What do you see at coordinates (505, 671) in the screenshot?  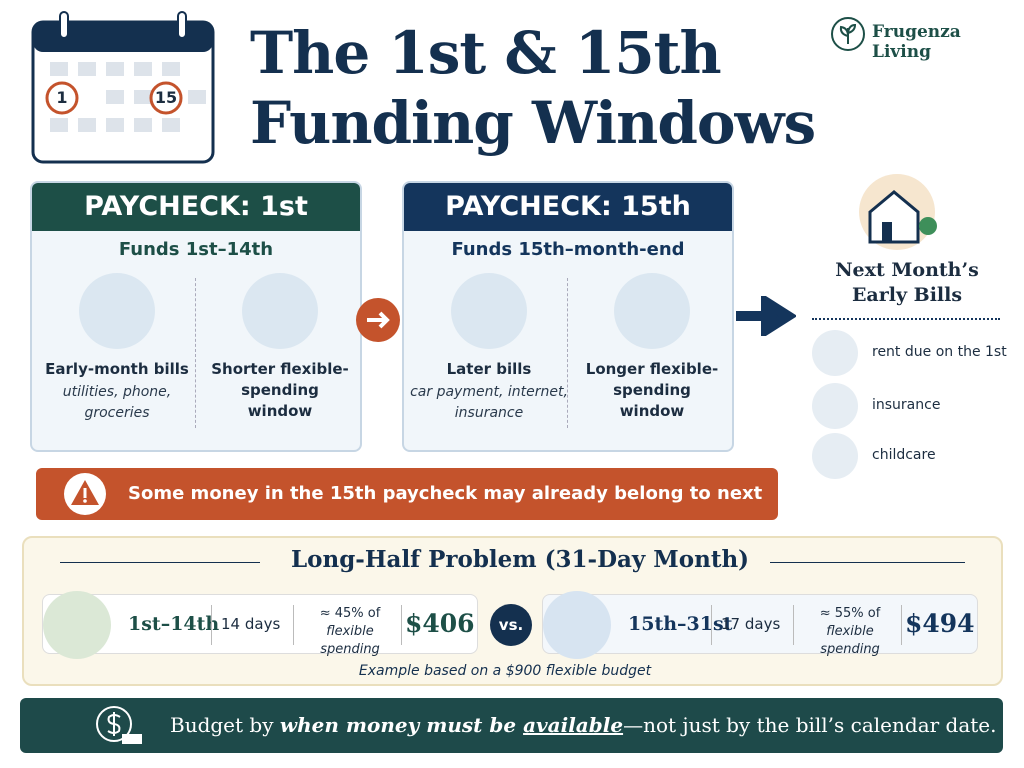 I see `example-note: Example based on a $900 flexible budget` at bounding box center [505, 671].